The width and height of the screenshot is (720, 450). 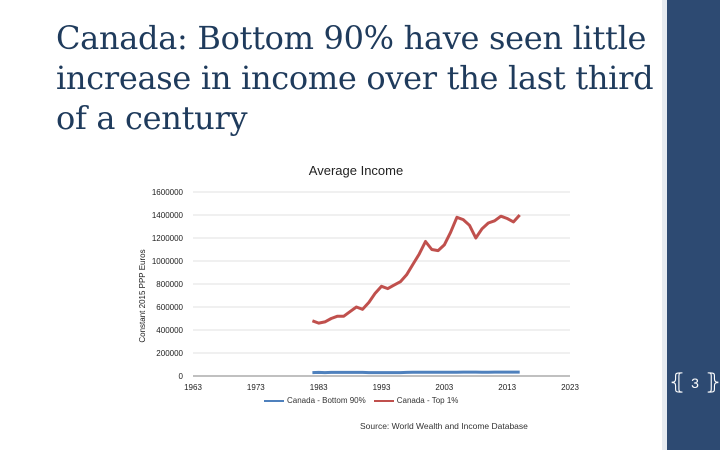 What do you see at coordinates (168, 192) in the screenshot?
I see `y-tick-label: 1600000` at bounding box center [168, 192].